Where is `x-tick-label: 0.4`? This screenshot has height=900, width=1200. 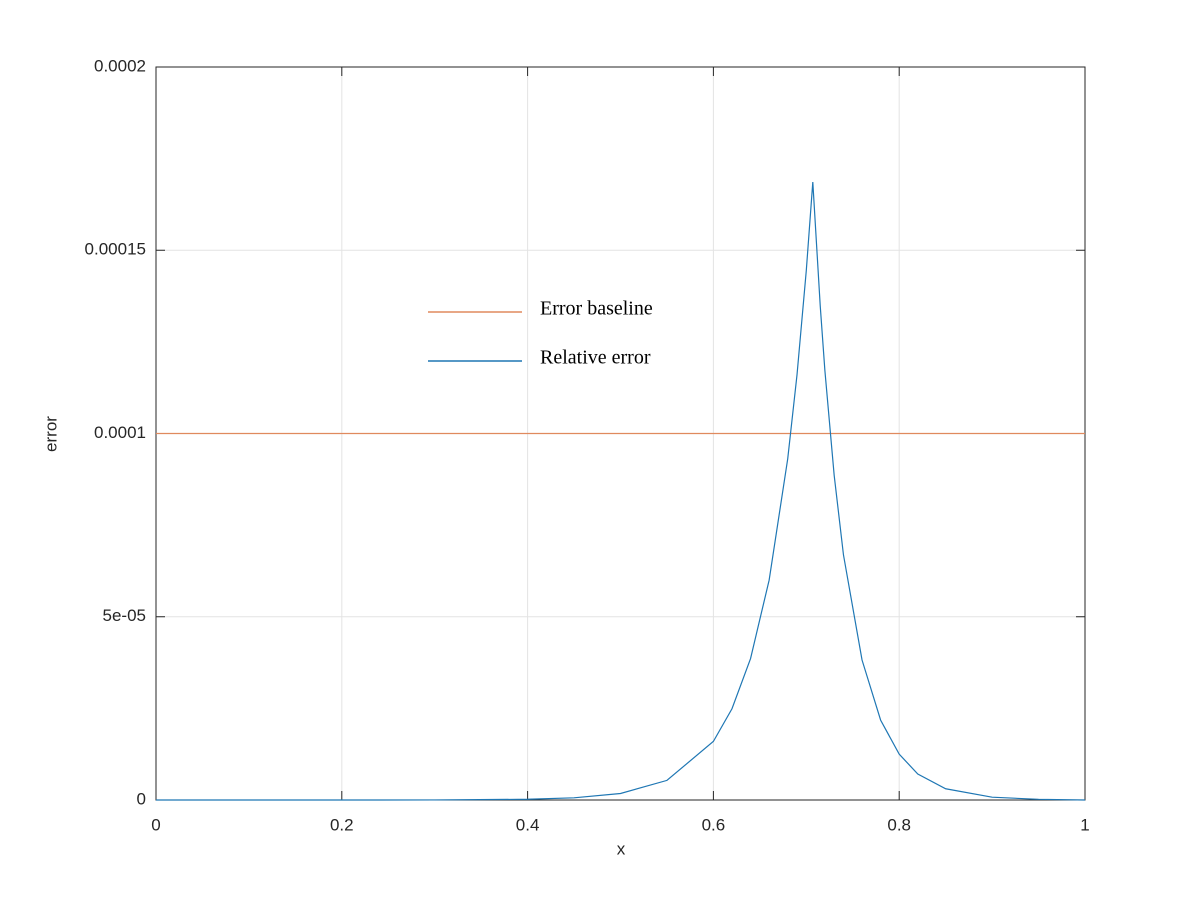 x-tick-label: 0.4 is located at coordinates (528, 824).